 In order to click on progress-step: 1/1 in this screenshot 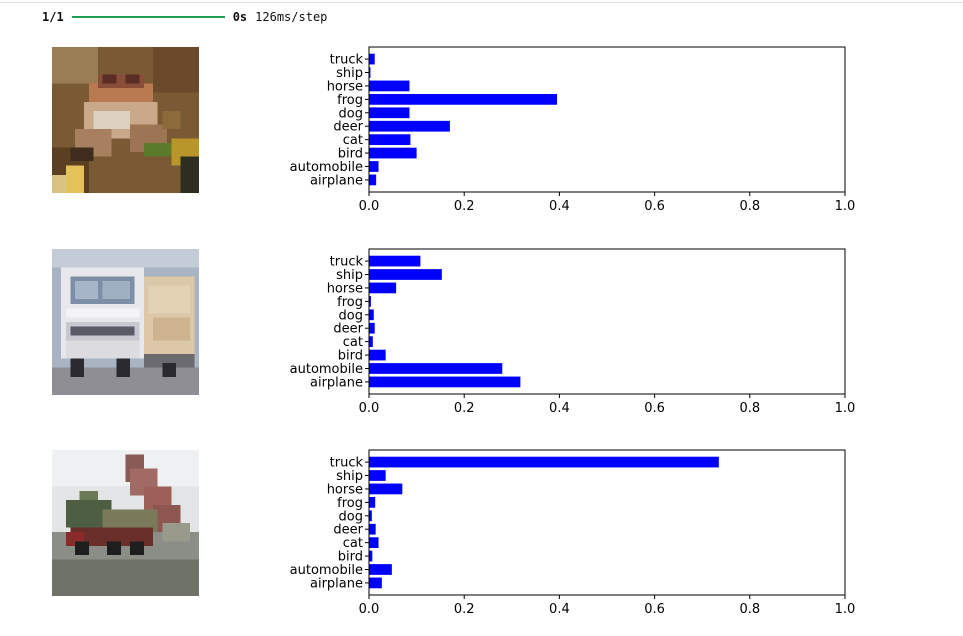, I will do `click(53, 17)`.